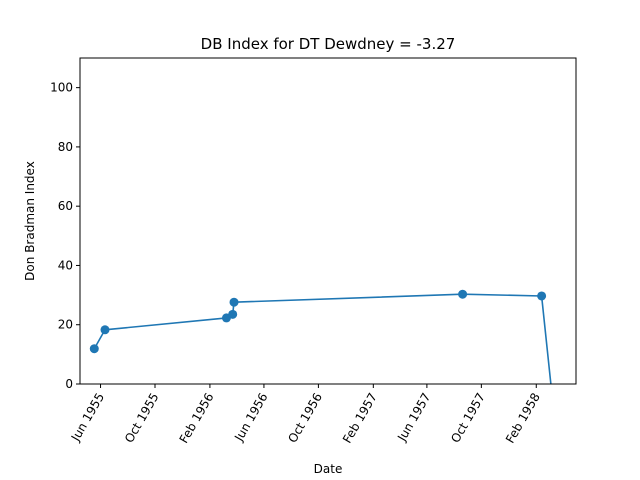 Image resolution: width=640 pixels, height=480 pixels. I want to click on x-tick-label: Oct 1955, so click(142, 418).